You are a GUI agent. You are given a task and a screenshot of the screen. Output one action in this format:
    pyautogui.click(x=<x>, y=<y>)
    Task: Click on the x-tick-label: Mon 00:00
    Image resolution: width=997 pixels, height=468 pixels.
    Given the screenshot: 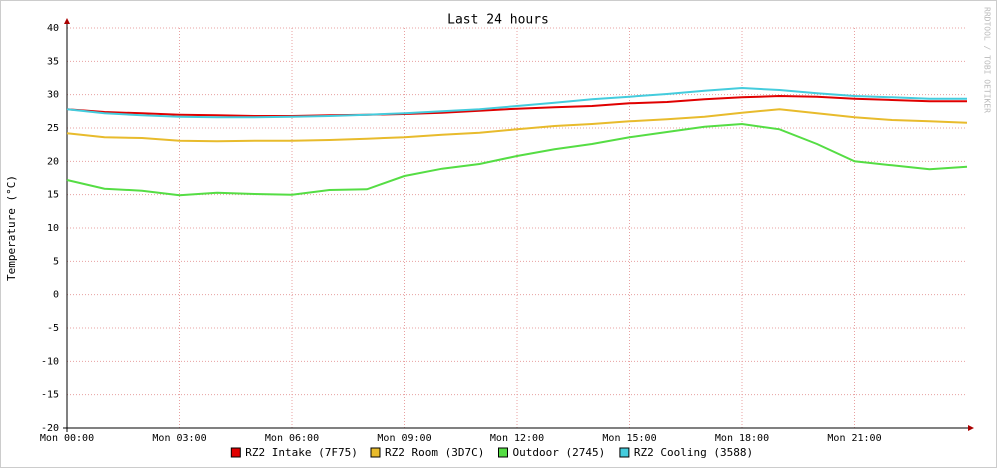 What is the action you would take?
    pyautogui.click(x=67, y=438)
    